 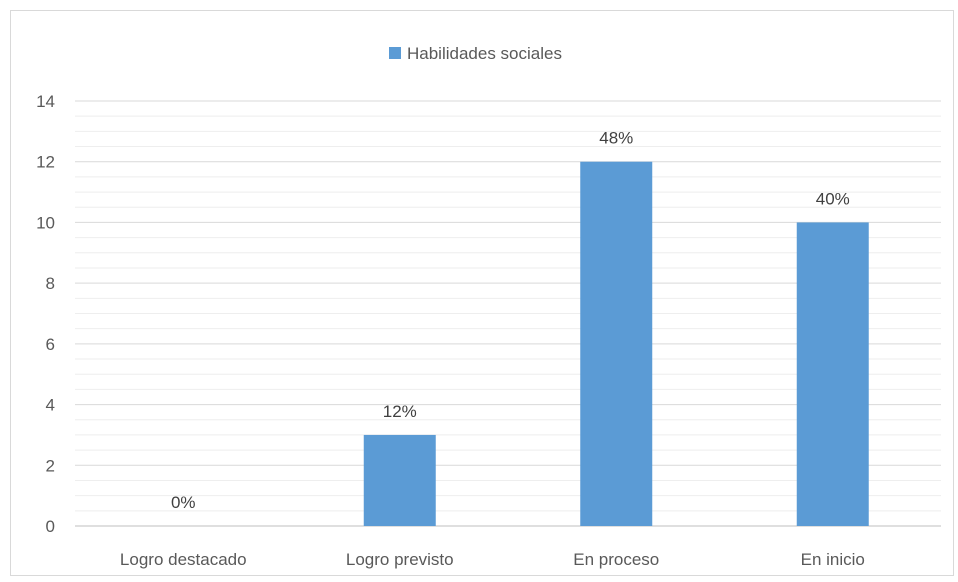 I want to click on x-tick-label-logro-destacado: Logro destacado, so click(x=183, y=559).